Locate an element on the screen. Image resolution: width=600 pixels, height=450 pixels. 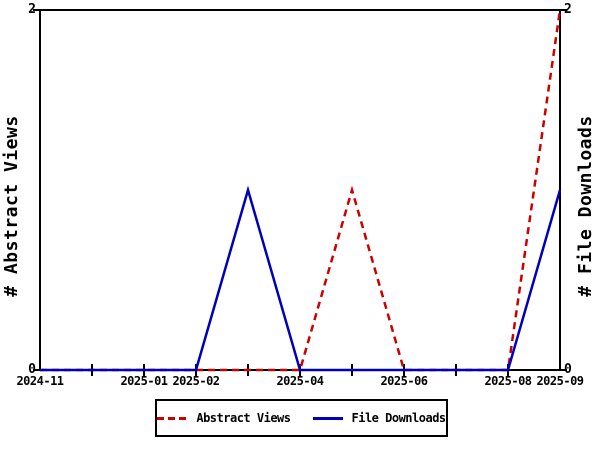
y-tick-label-left: 0 is located at coordinates (32, 369).